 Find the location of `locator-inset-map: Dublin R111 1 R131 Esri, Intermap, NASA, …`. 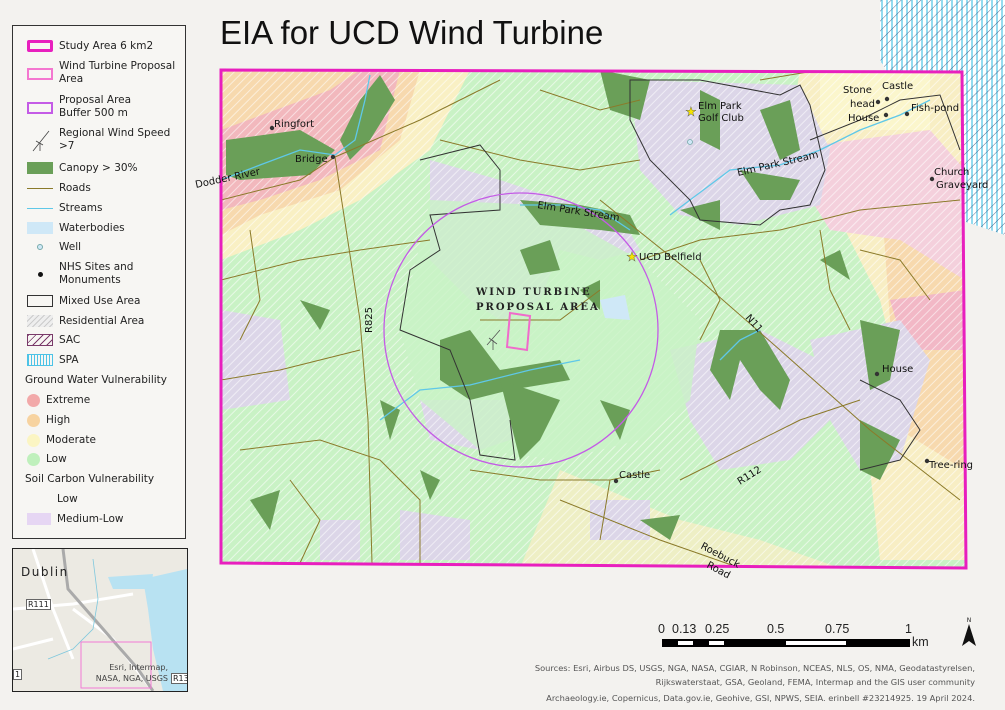

locator-inset-map: Dublin R111 1 R131 Esri, Intermap, NASA, … is located at coordinates (100, 620).